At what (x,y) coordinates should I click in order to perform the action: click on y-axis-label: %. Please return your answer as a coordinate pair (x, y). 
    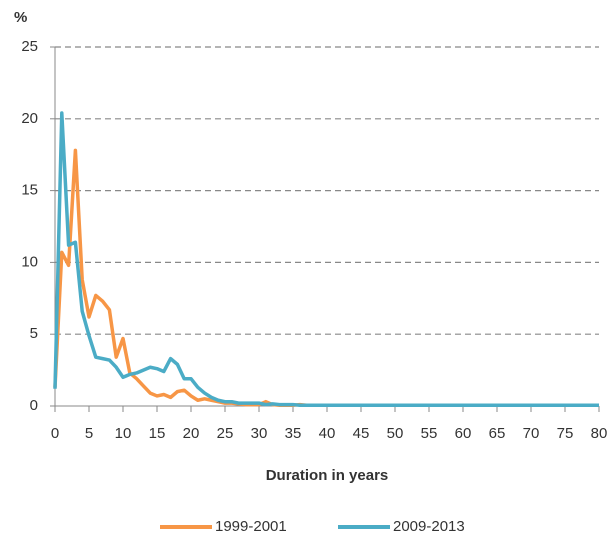
    Looking at the image, I should click on (20, 17).